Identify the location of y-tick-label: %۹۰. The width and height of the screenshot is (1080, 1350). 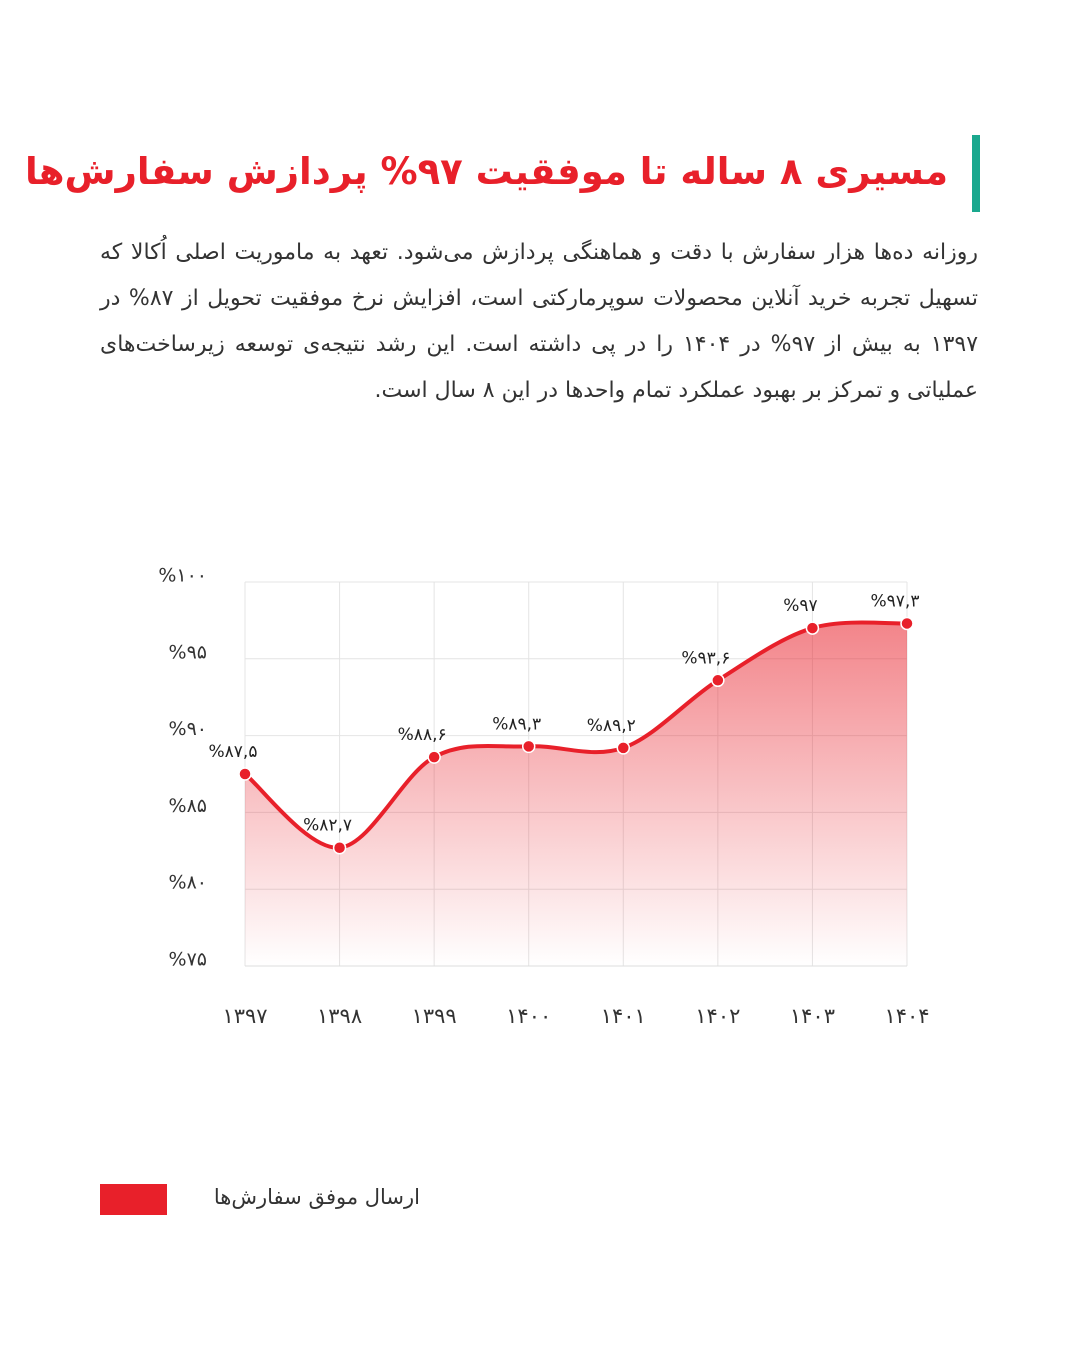
(188, 729).